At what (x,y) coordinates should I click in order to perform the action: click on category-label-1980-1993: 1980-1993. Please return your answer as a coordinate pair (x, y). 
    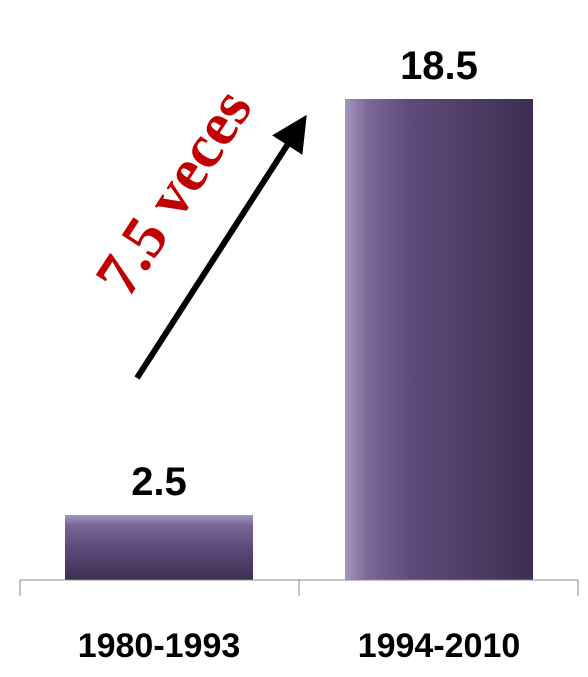
    Looking at the image, I should click on (159, 646).